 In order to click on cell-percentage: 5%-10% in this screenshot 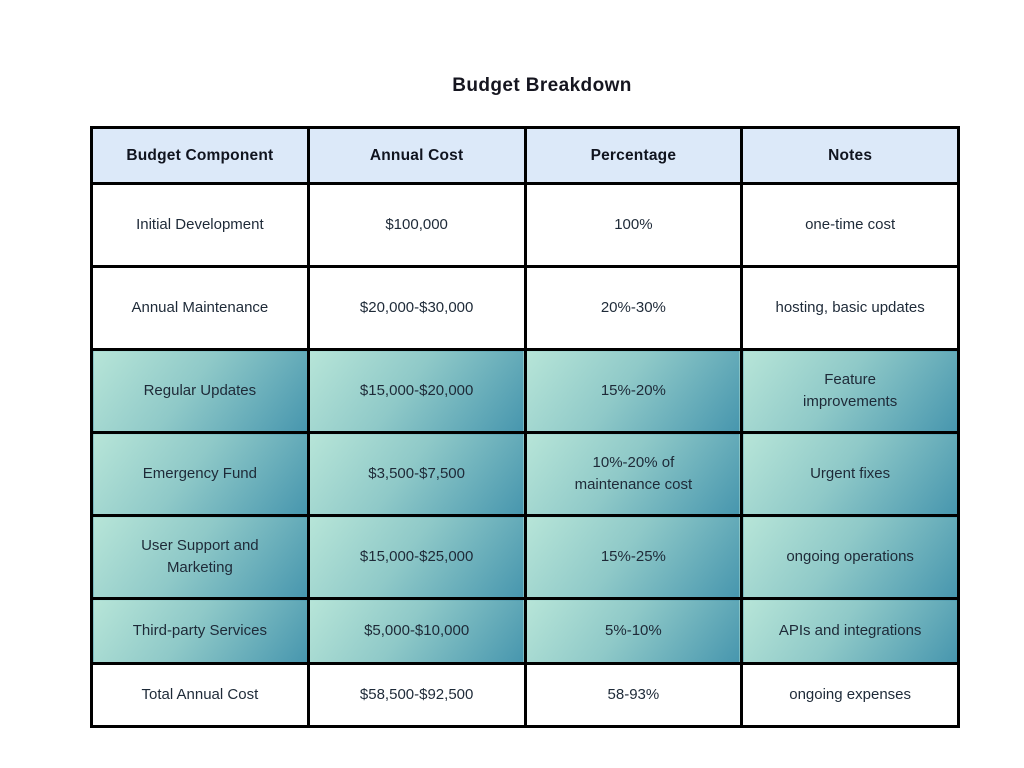, I will do `click(633, 631)`.